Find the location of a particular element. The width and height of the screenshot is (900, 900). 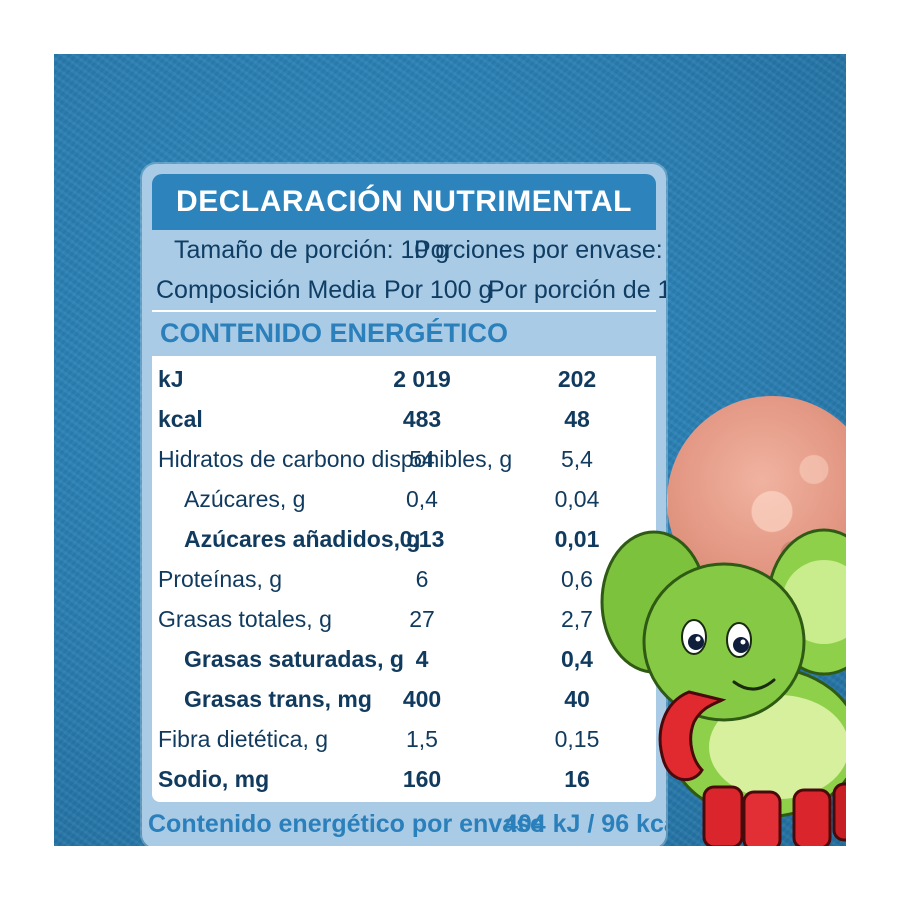

per-100g-value: 2 019 is located at coordinates (422, 379).